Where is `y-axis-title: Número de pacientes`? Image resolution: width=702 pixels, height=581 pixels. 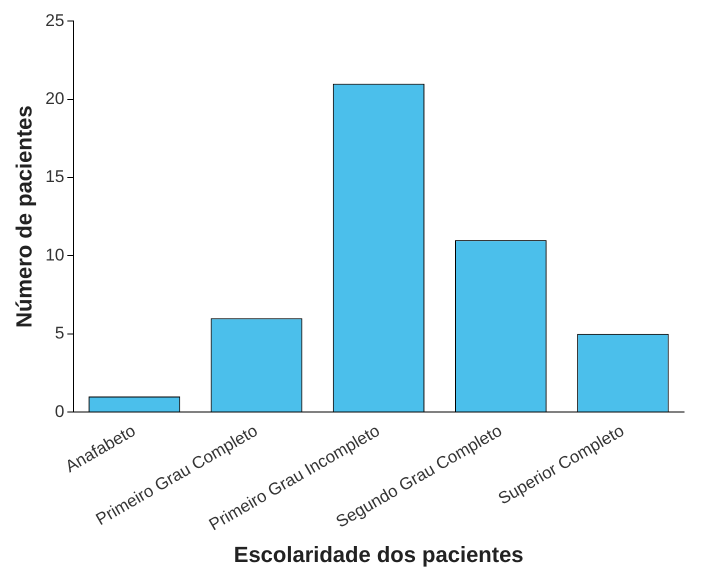
y-axis-title: Número de pacientes is located at coordinates (23, 216).